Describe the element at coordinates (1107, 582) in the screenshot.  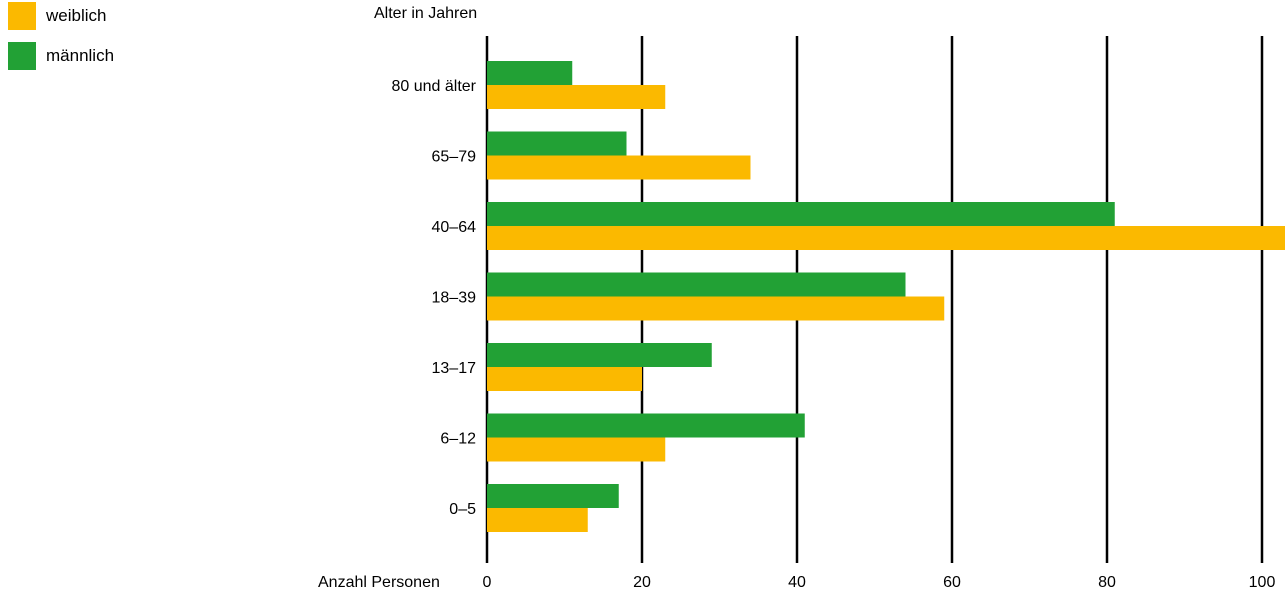
I see `x-tick-label: 80` at that location.